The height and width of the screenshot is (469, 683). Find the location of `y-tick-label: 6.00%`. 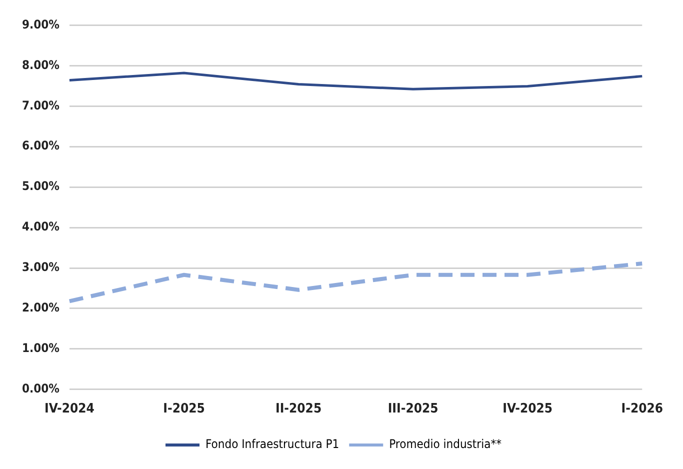

y-tick-label: 6.00% is located at coordinates (41, 145).